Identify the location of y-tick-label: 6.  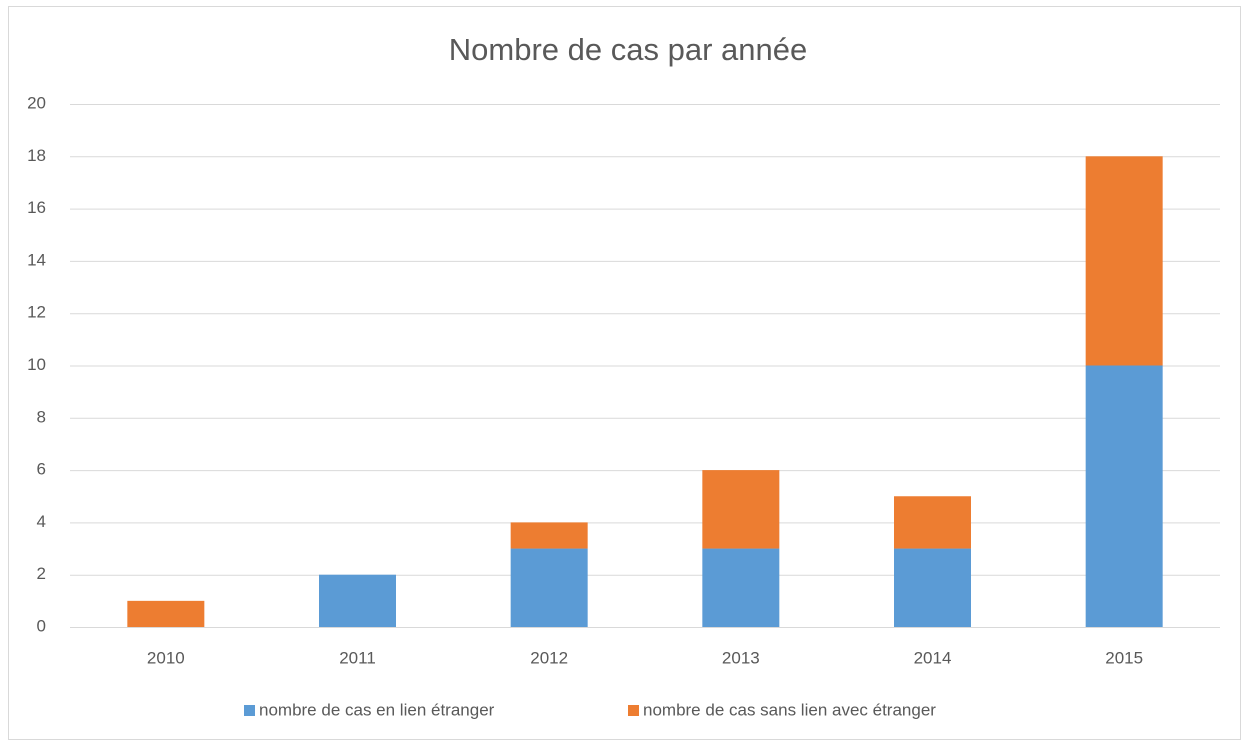
(41, 469).